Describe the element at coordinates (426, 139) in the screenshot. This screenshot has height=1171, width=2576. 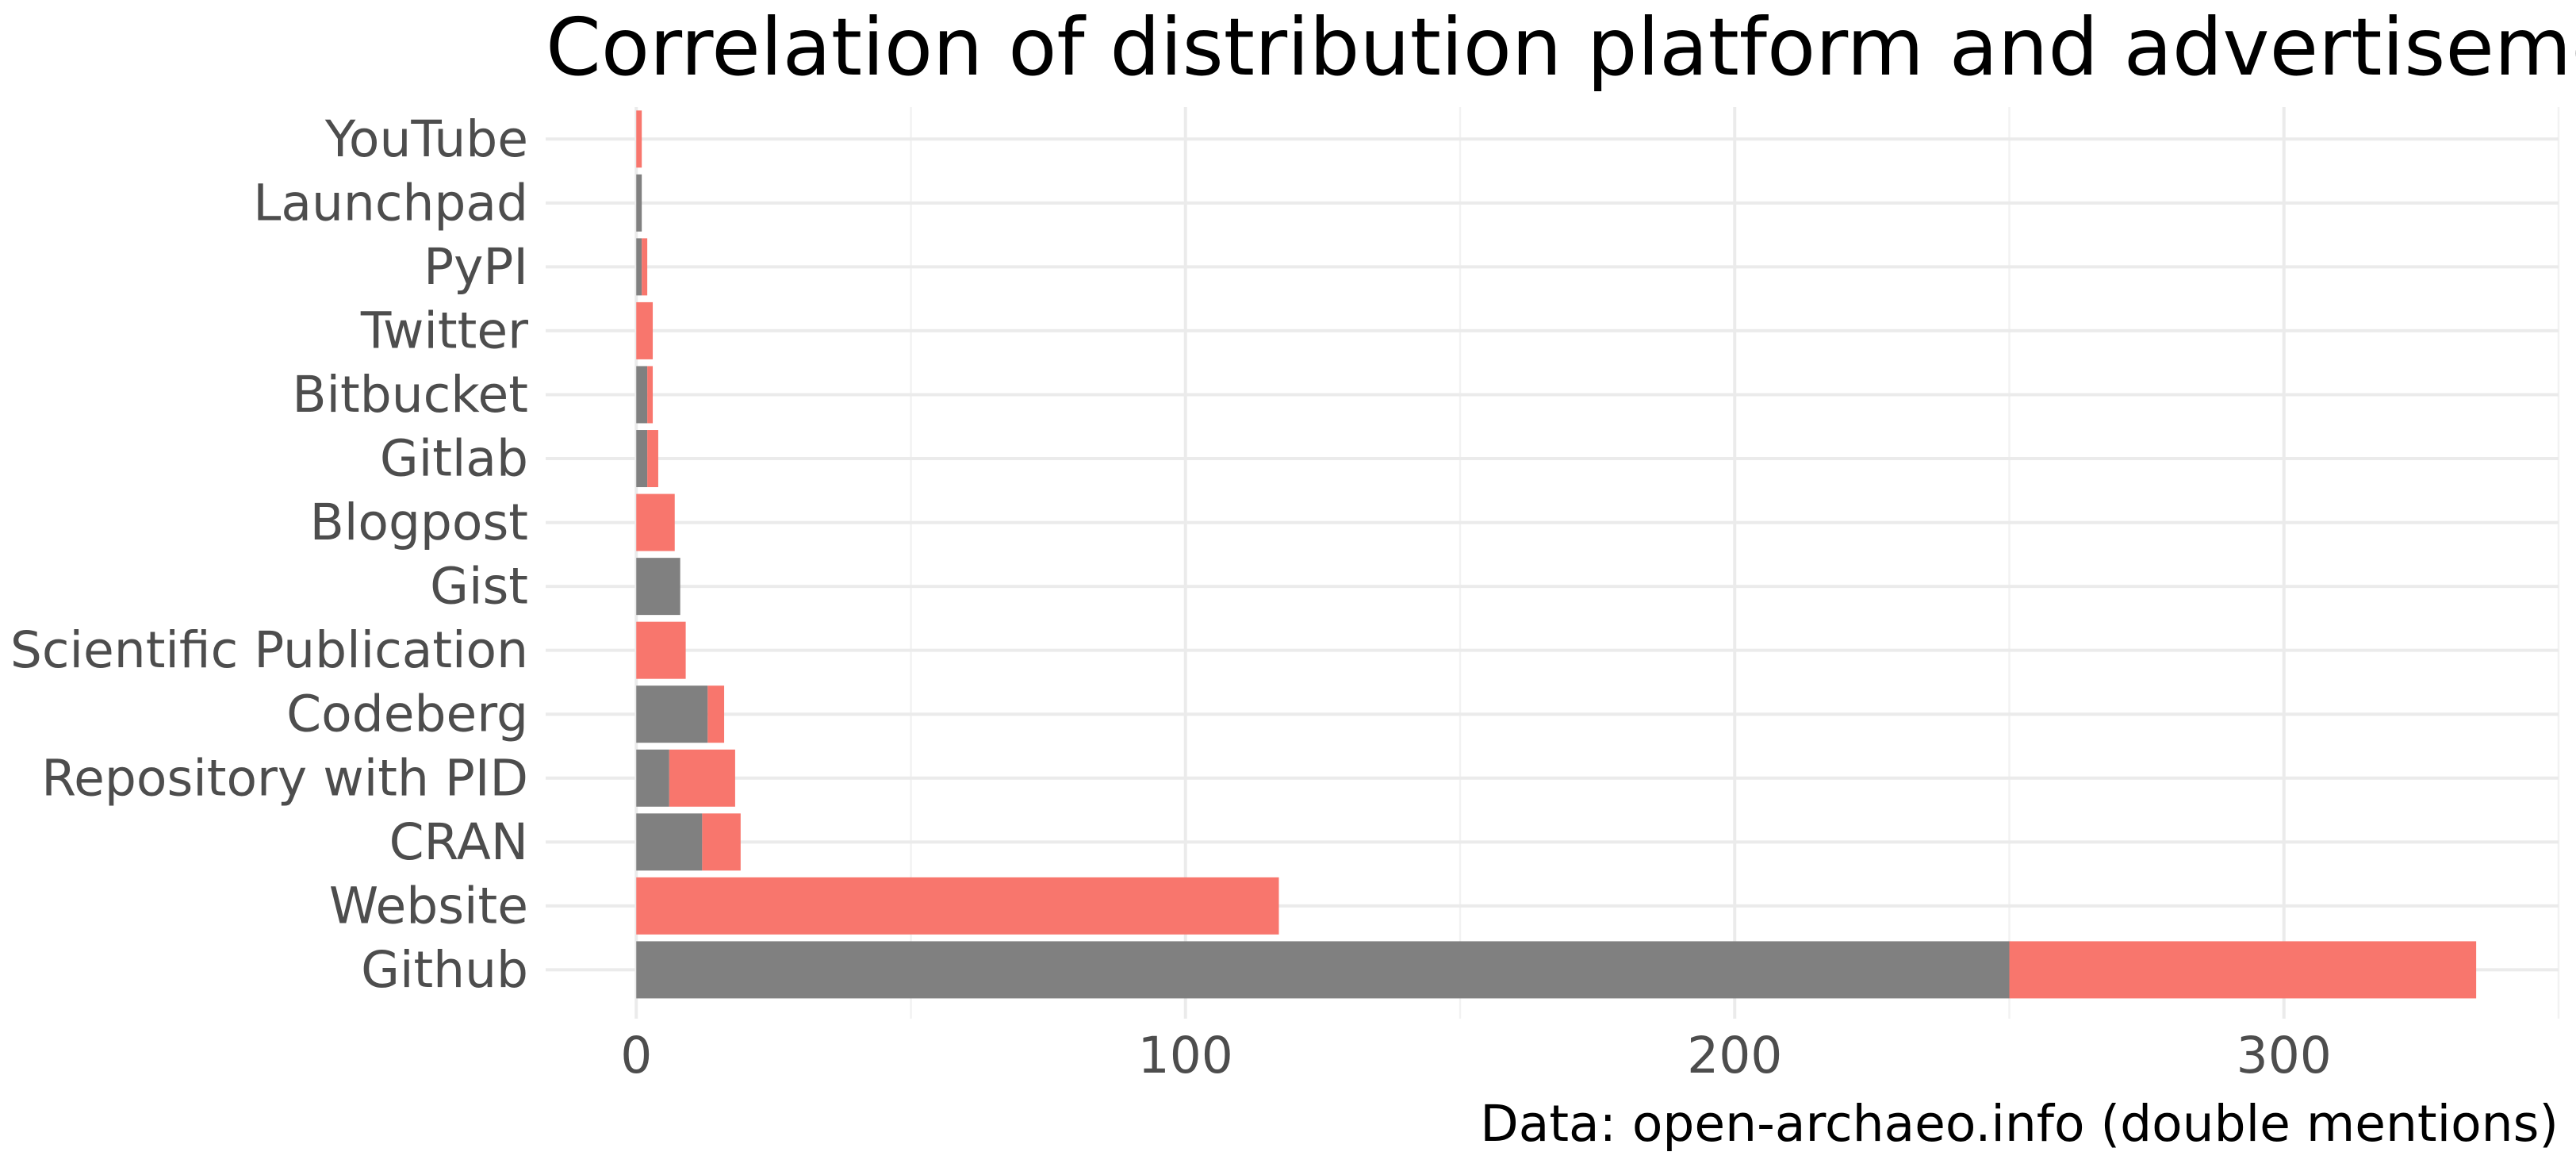
I see `y-tick-label: YouTube` at that location.